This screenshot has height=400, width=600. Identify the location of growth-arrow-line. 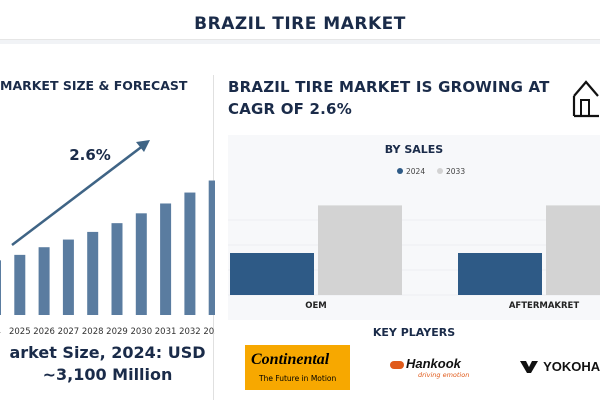
(78, 195).